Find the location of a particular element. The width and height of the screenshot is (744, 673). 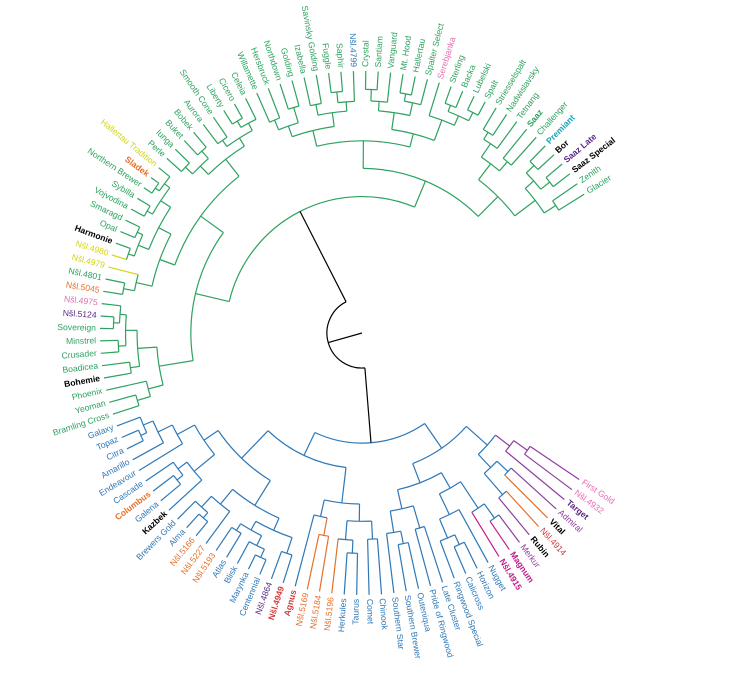

leaf-label: Comet is located at coordinates (370, 612).